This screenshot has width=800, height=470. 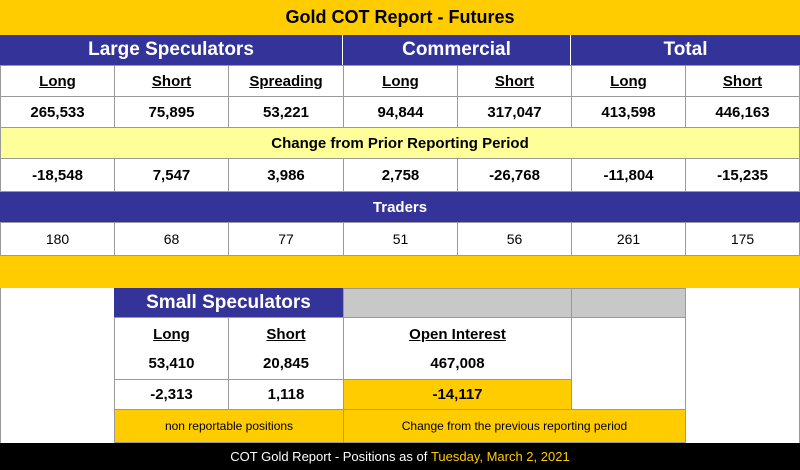 What do you see at coordinates (742, 81) in the screenshot?
I see `col-header-tot-short: Short` at bounding box center [742, 81].